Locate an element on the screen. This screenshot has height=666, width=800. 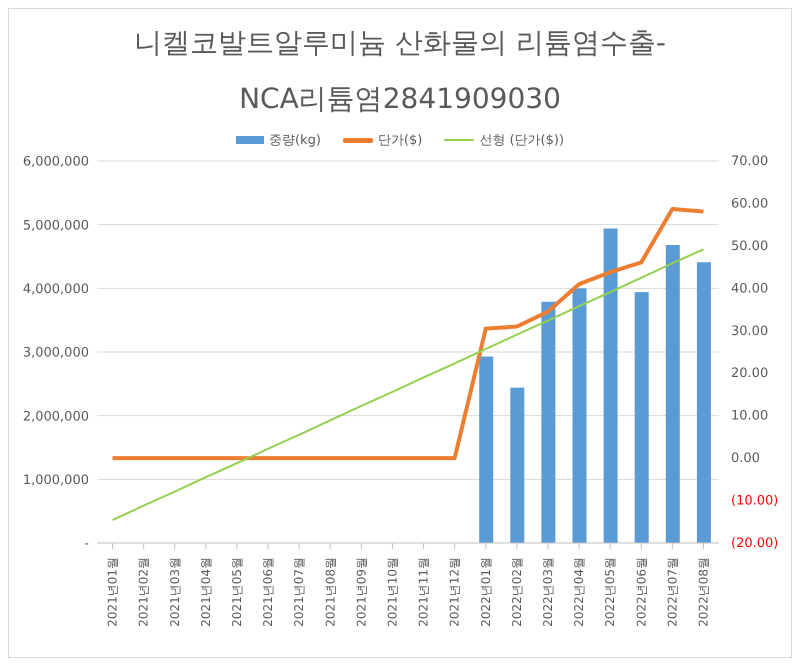
x-tick-label: 2021년10월 is located at coordinates (392, 592).